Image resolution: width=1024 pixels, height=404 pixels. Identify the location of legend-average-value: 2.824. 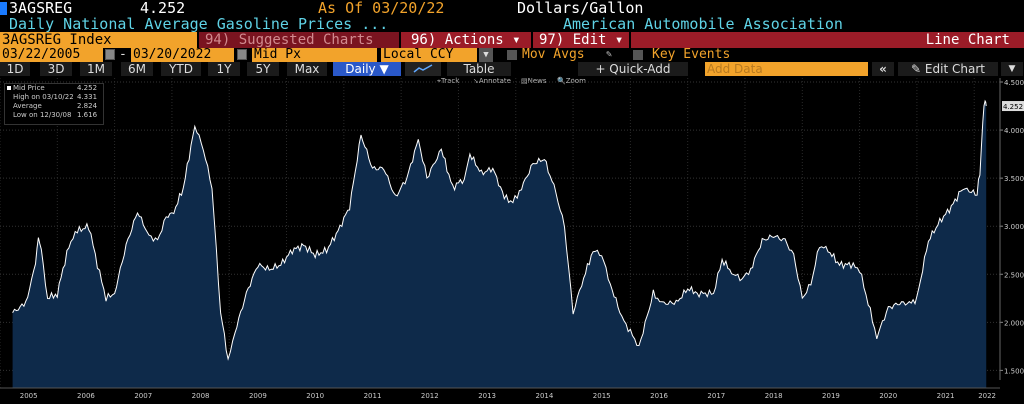
(87, 106).